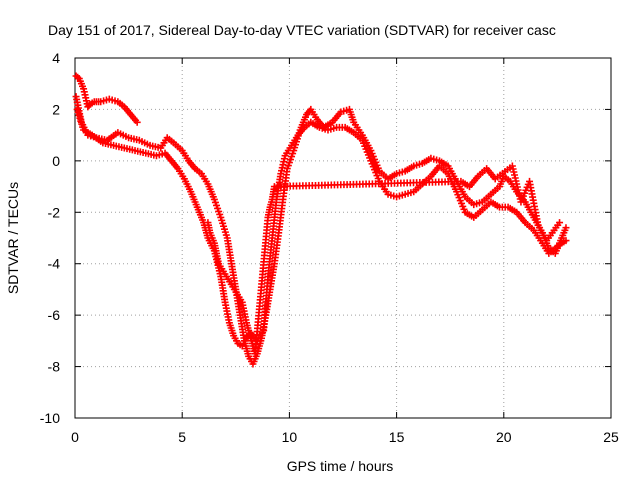 The width and height of the screenshot is (640, 480). Describe the element at coordinates (54, 367) in the screenshot. I see `y-tick-label: -8` at that location.